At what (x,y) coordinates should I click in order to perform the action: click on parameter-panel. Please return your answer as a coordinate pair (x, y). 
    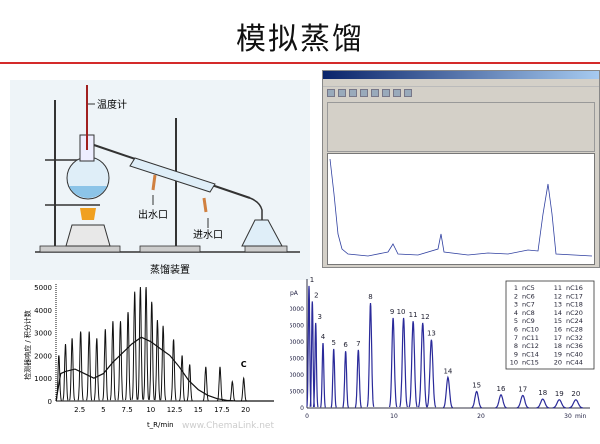
    Looking at the image, I should click on (461, 127).